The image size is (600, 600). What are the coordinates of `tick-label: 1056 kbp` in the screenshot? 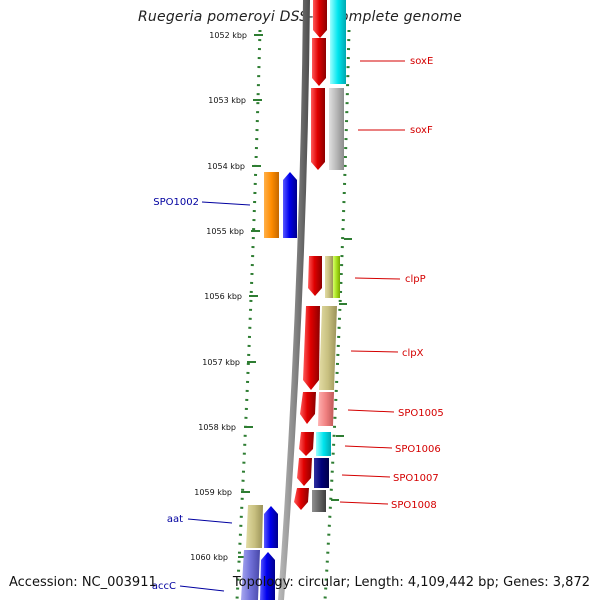 It's located at (223, 296).